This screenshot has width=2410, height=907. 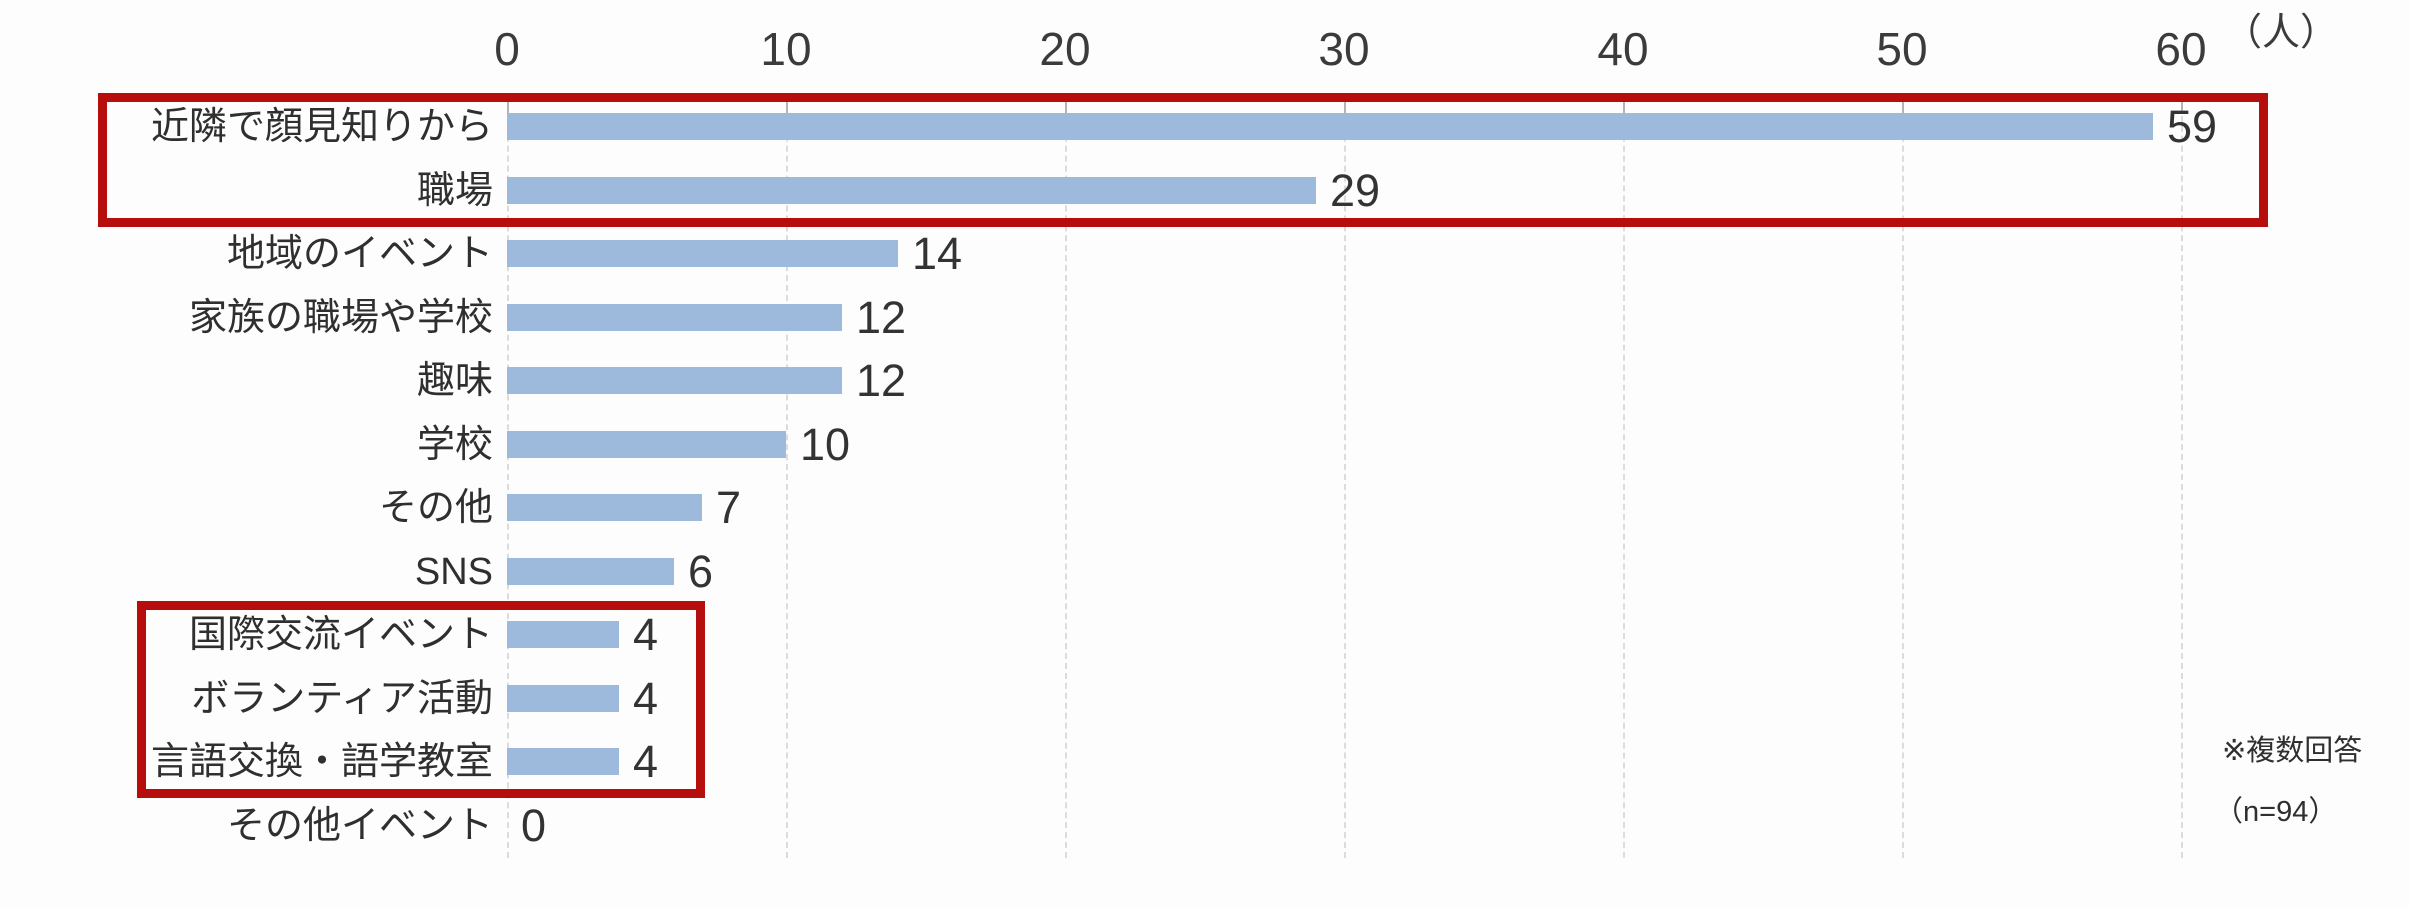 I want to click on note-sample-size: （n=94）, so click(x=2276, y=812).